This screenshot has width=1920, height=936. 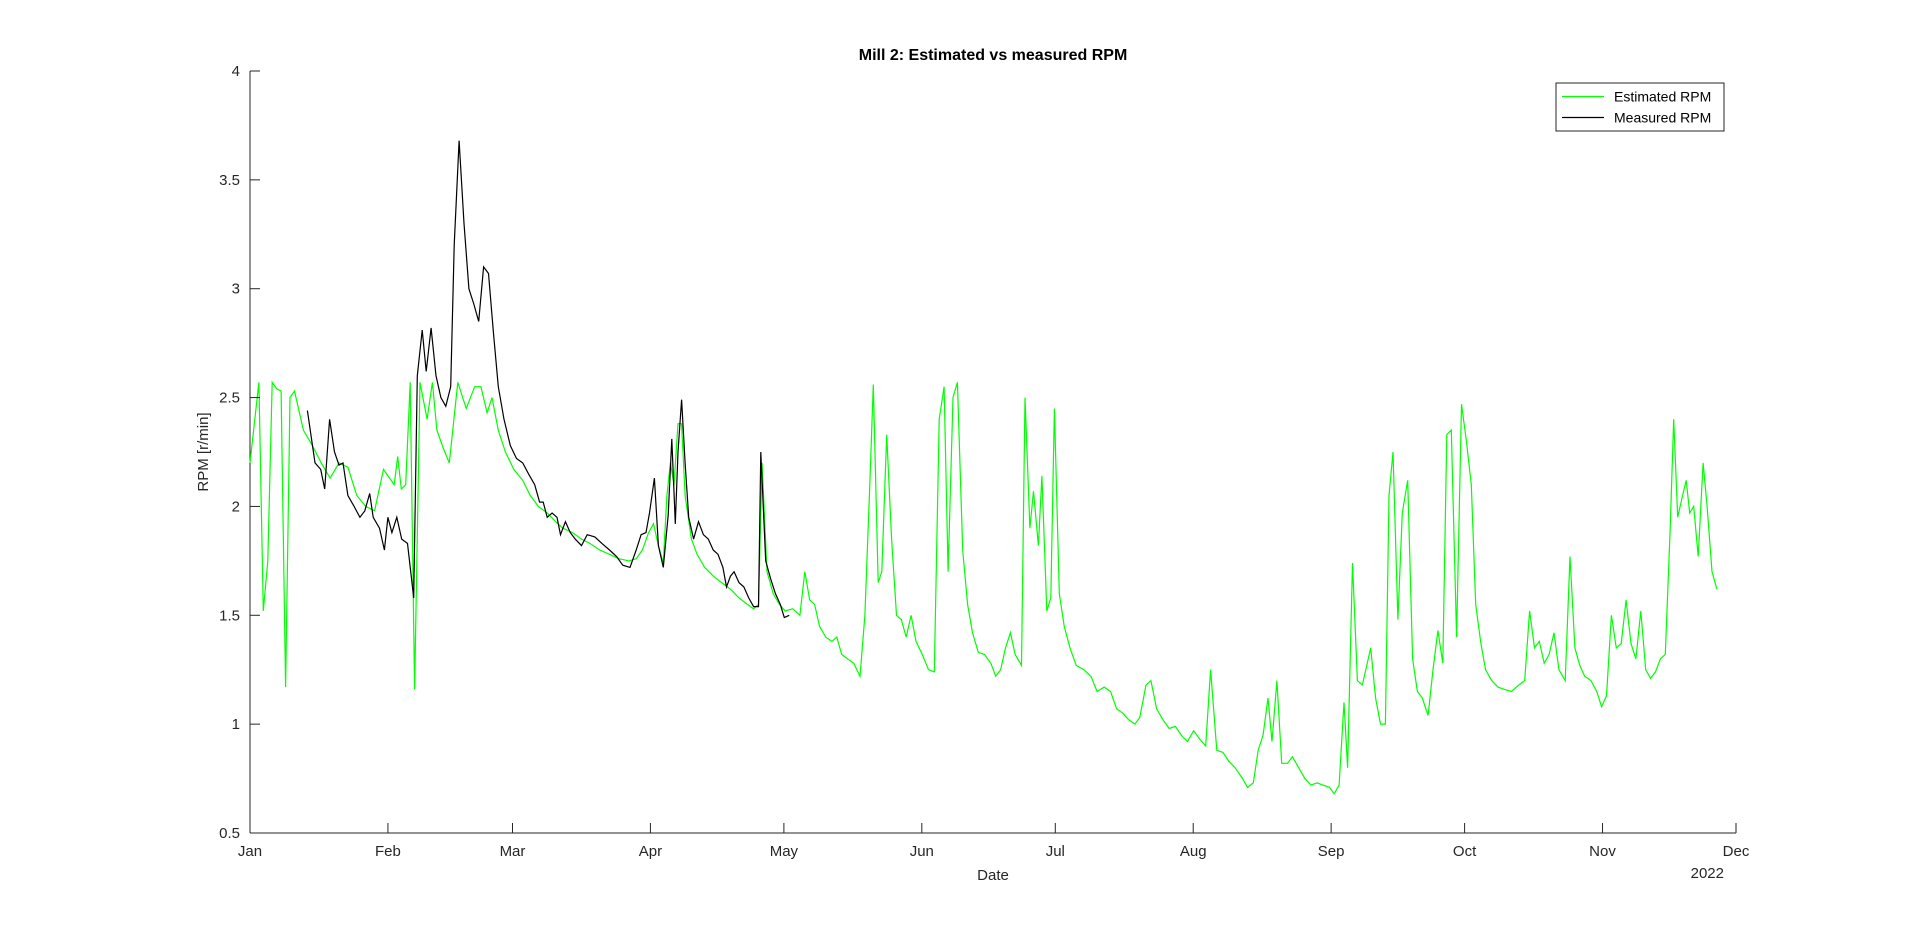 What do you see at coordinates (1331, 851) in the screenshot?
I see `x-tick-label: Sep` at bounding box center [1331, 851].